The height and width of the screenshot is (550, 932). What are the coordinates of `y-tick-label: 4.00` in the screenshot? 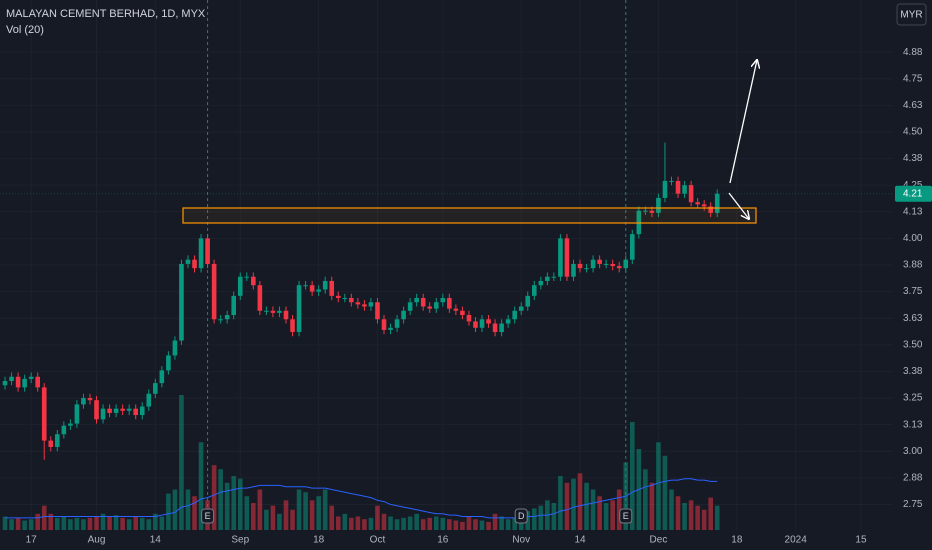 It's located at (913, 238).